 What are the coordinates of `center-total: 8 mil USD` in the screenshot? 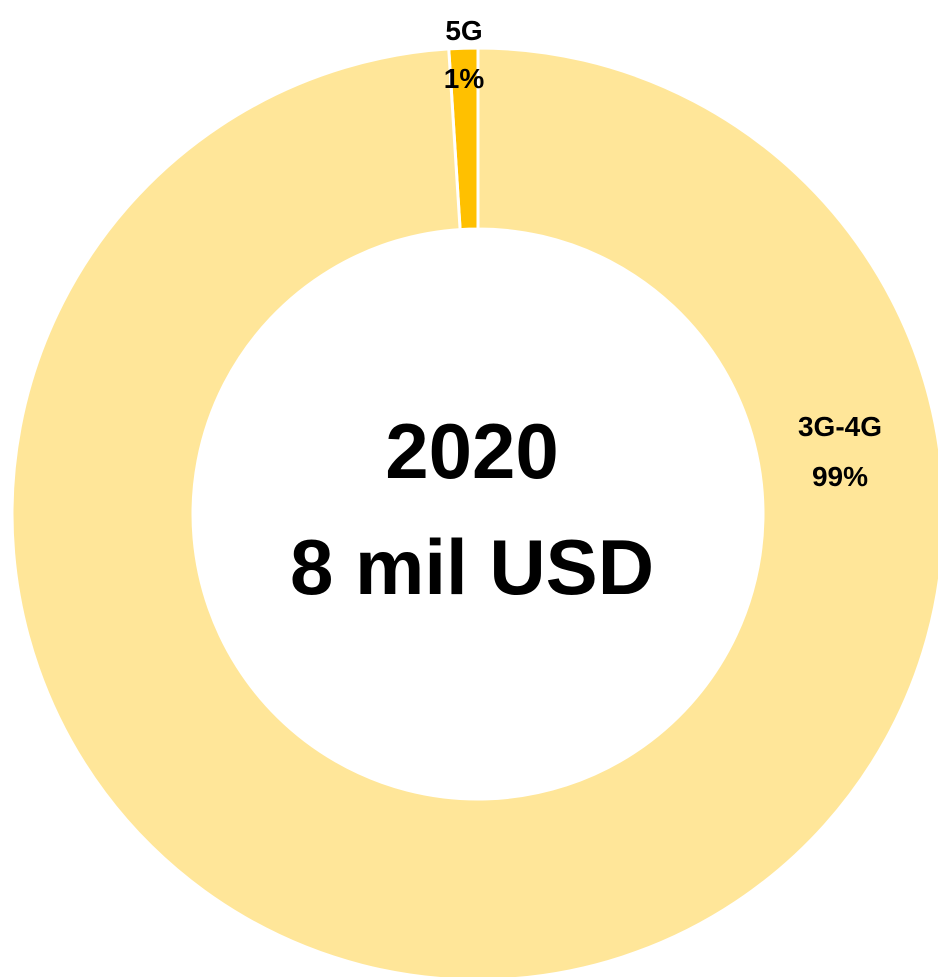 It's located at (472, 567).